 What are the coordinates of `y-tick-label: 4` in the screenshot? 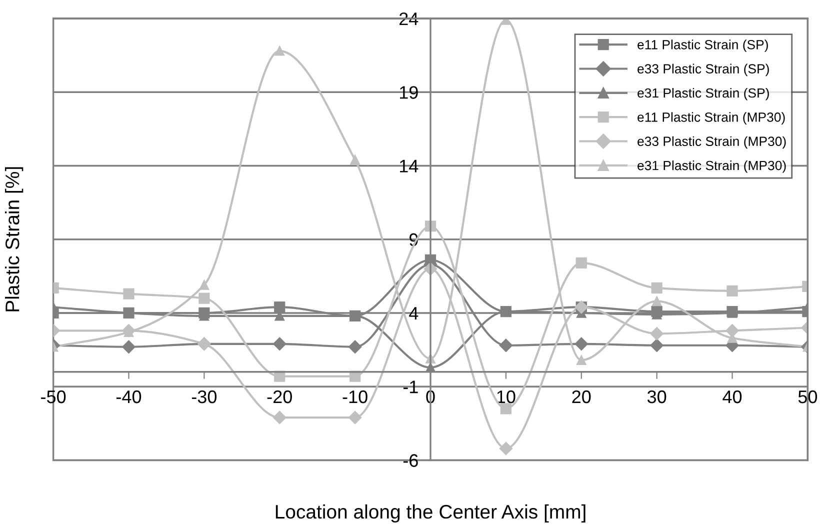 It's located at (413, 313).